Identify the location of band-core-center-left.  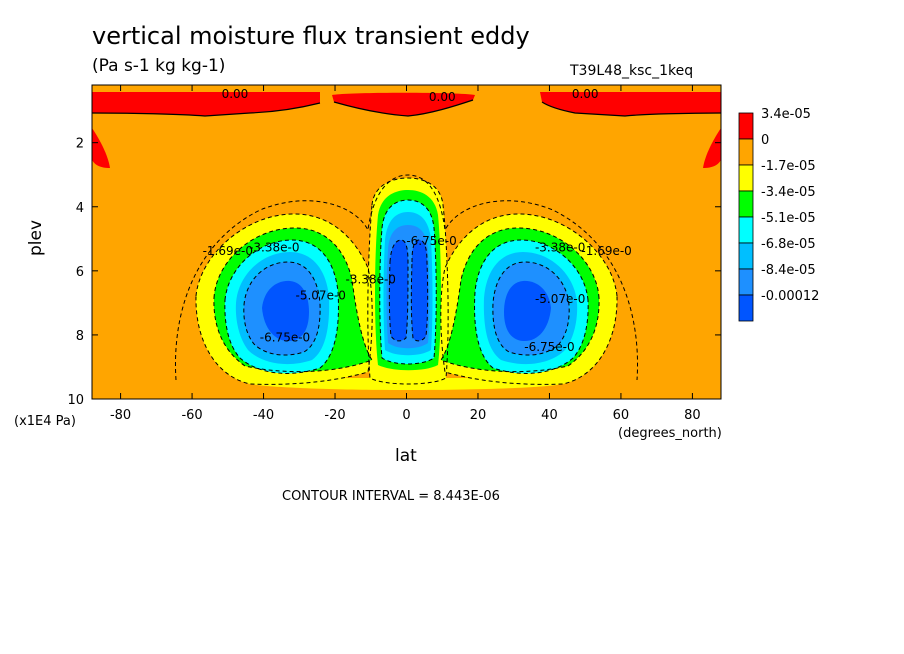
(398, 290).